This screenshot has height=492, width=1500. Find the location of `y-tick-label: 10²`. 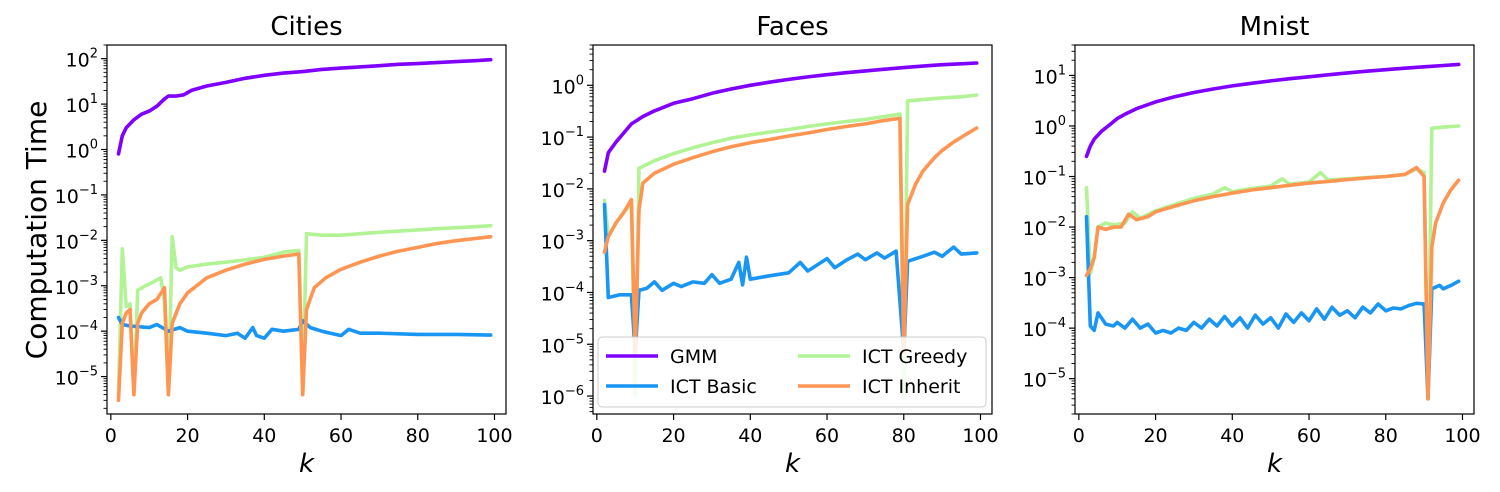

y-tick-label: 10² is located at coordinates (82, 59).